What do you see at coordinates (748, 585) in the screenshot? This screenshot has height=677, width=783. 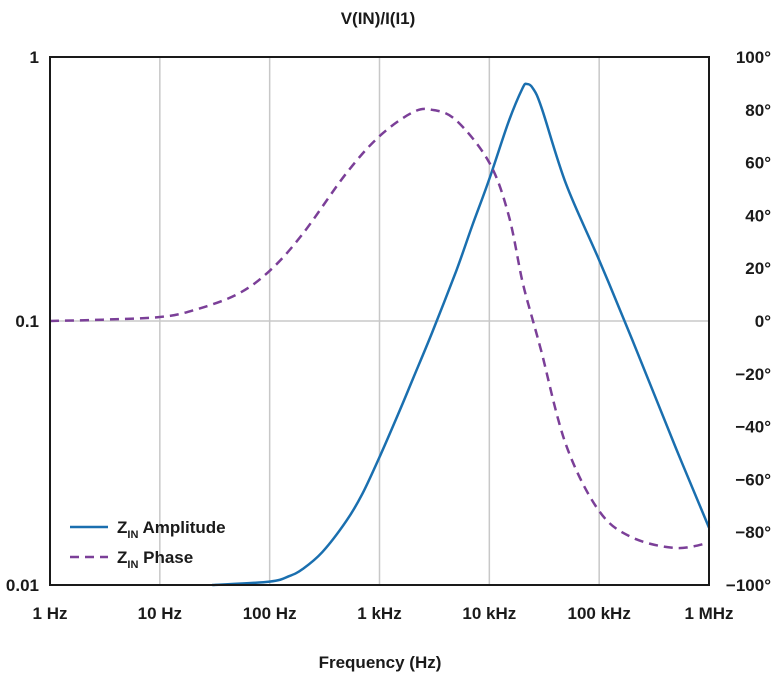 I see `y-right-tick-label: −100°` at bounding box center [748, 585].